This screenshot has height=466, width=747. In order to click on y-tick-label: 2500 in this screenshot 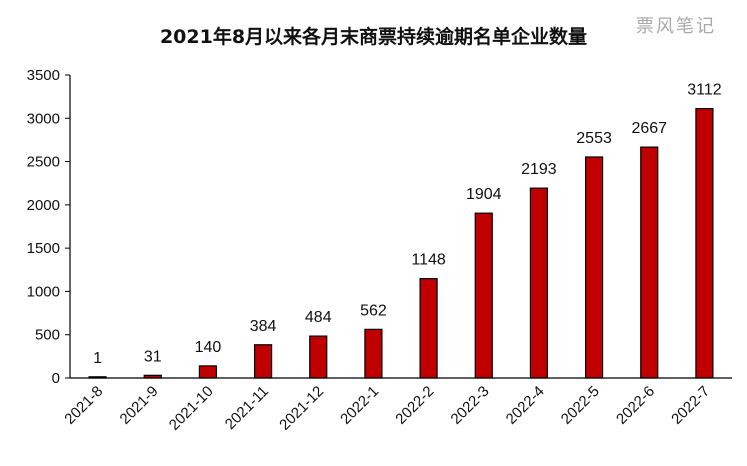, I will do `click(43, 162)`.